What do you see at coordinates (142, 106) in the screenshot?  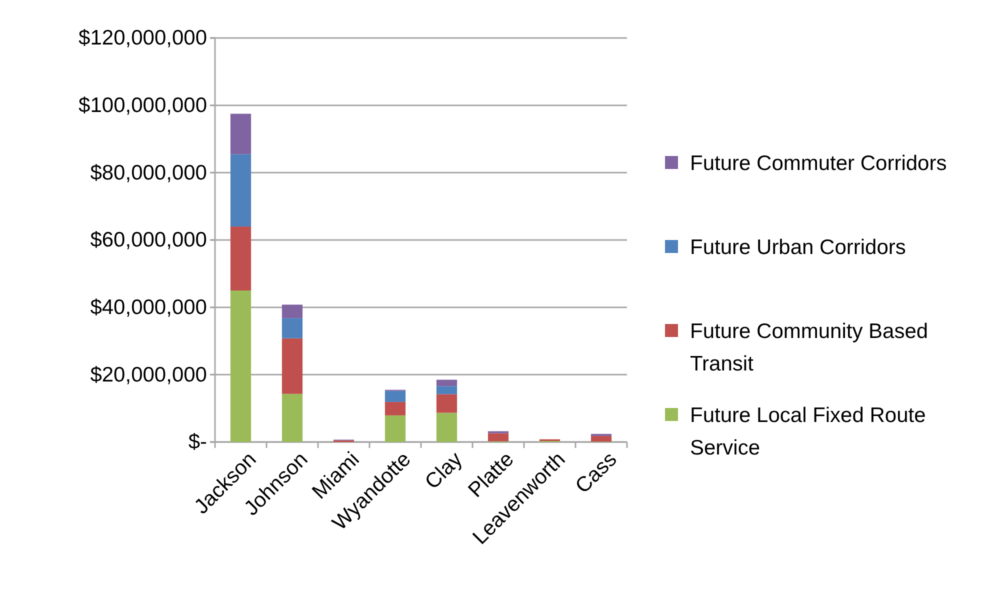 I see `y-tick-label: $100,000,000` at bounding box center [142, 106].